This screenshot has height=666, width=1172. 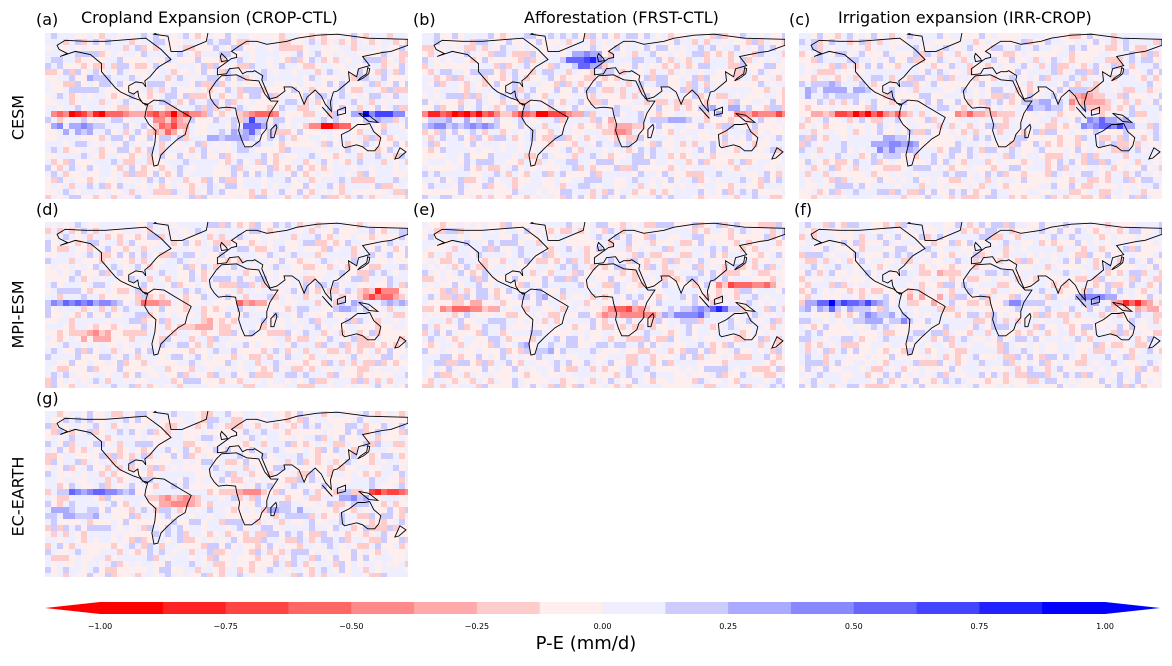 What do you see at coordinates (100, 626) in the screenshot?
I see `colorbar-tick-label: −1.00` at bounding box center [100, 626].